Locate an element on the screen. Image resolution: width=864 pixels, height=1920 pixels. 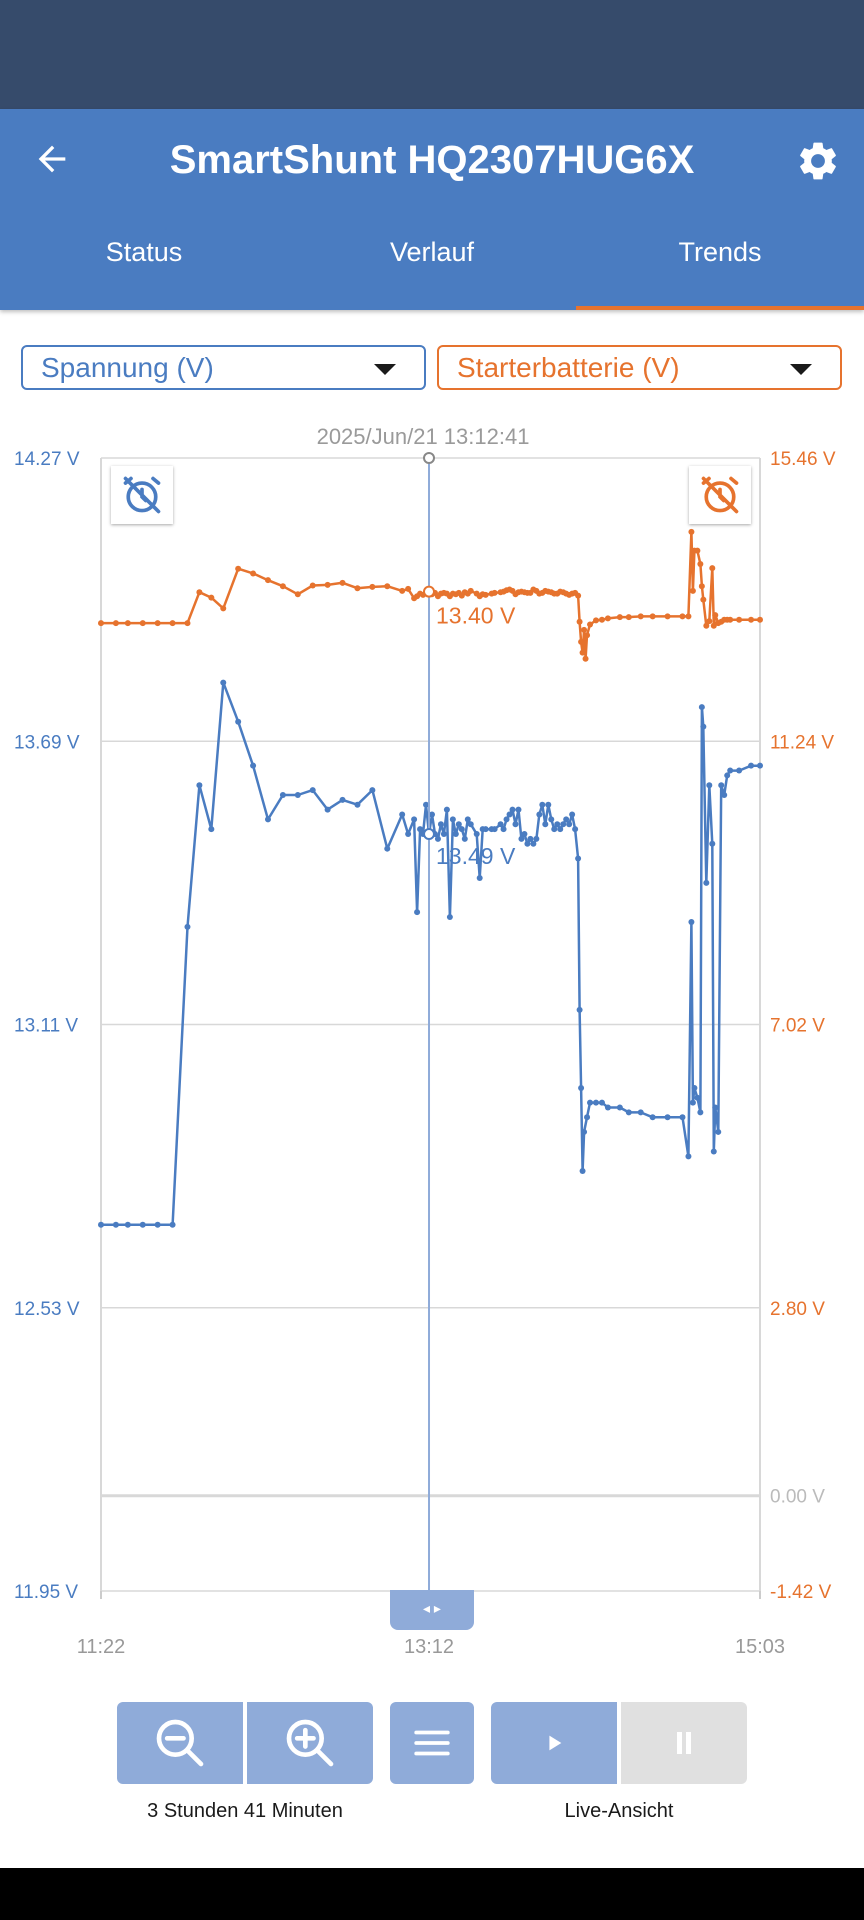
menu-icon is located at coordinates (432, 1743).